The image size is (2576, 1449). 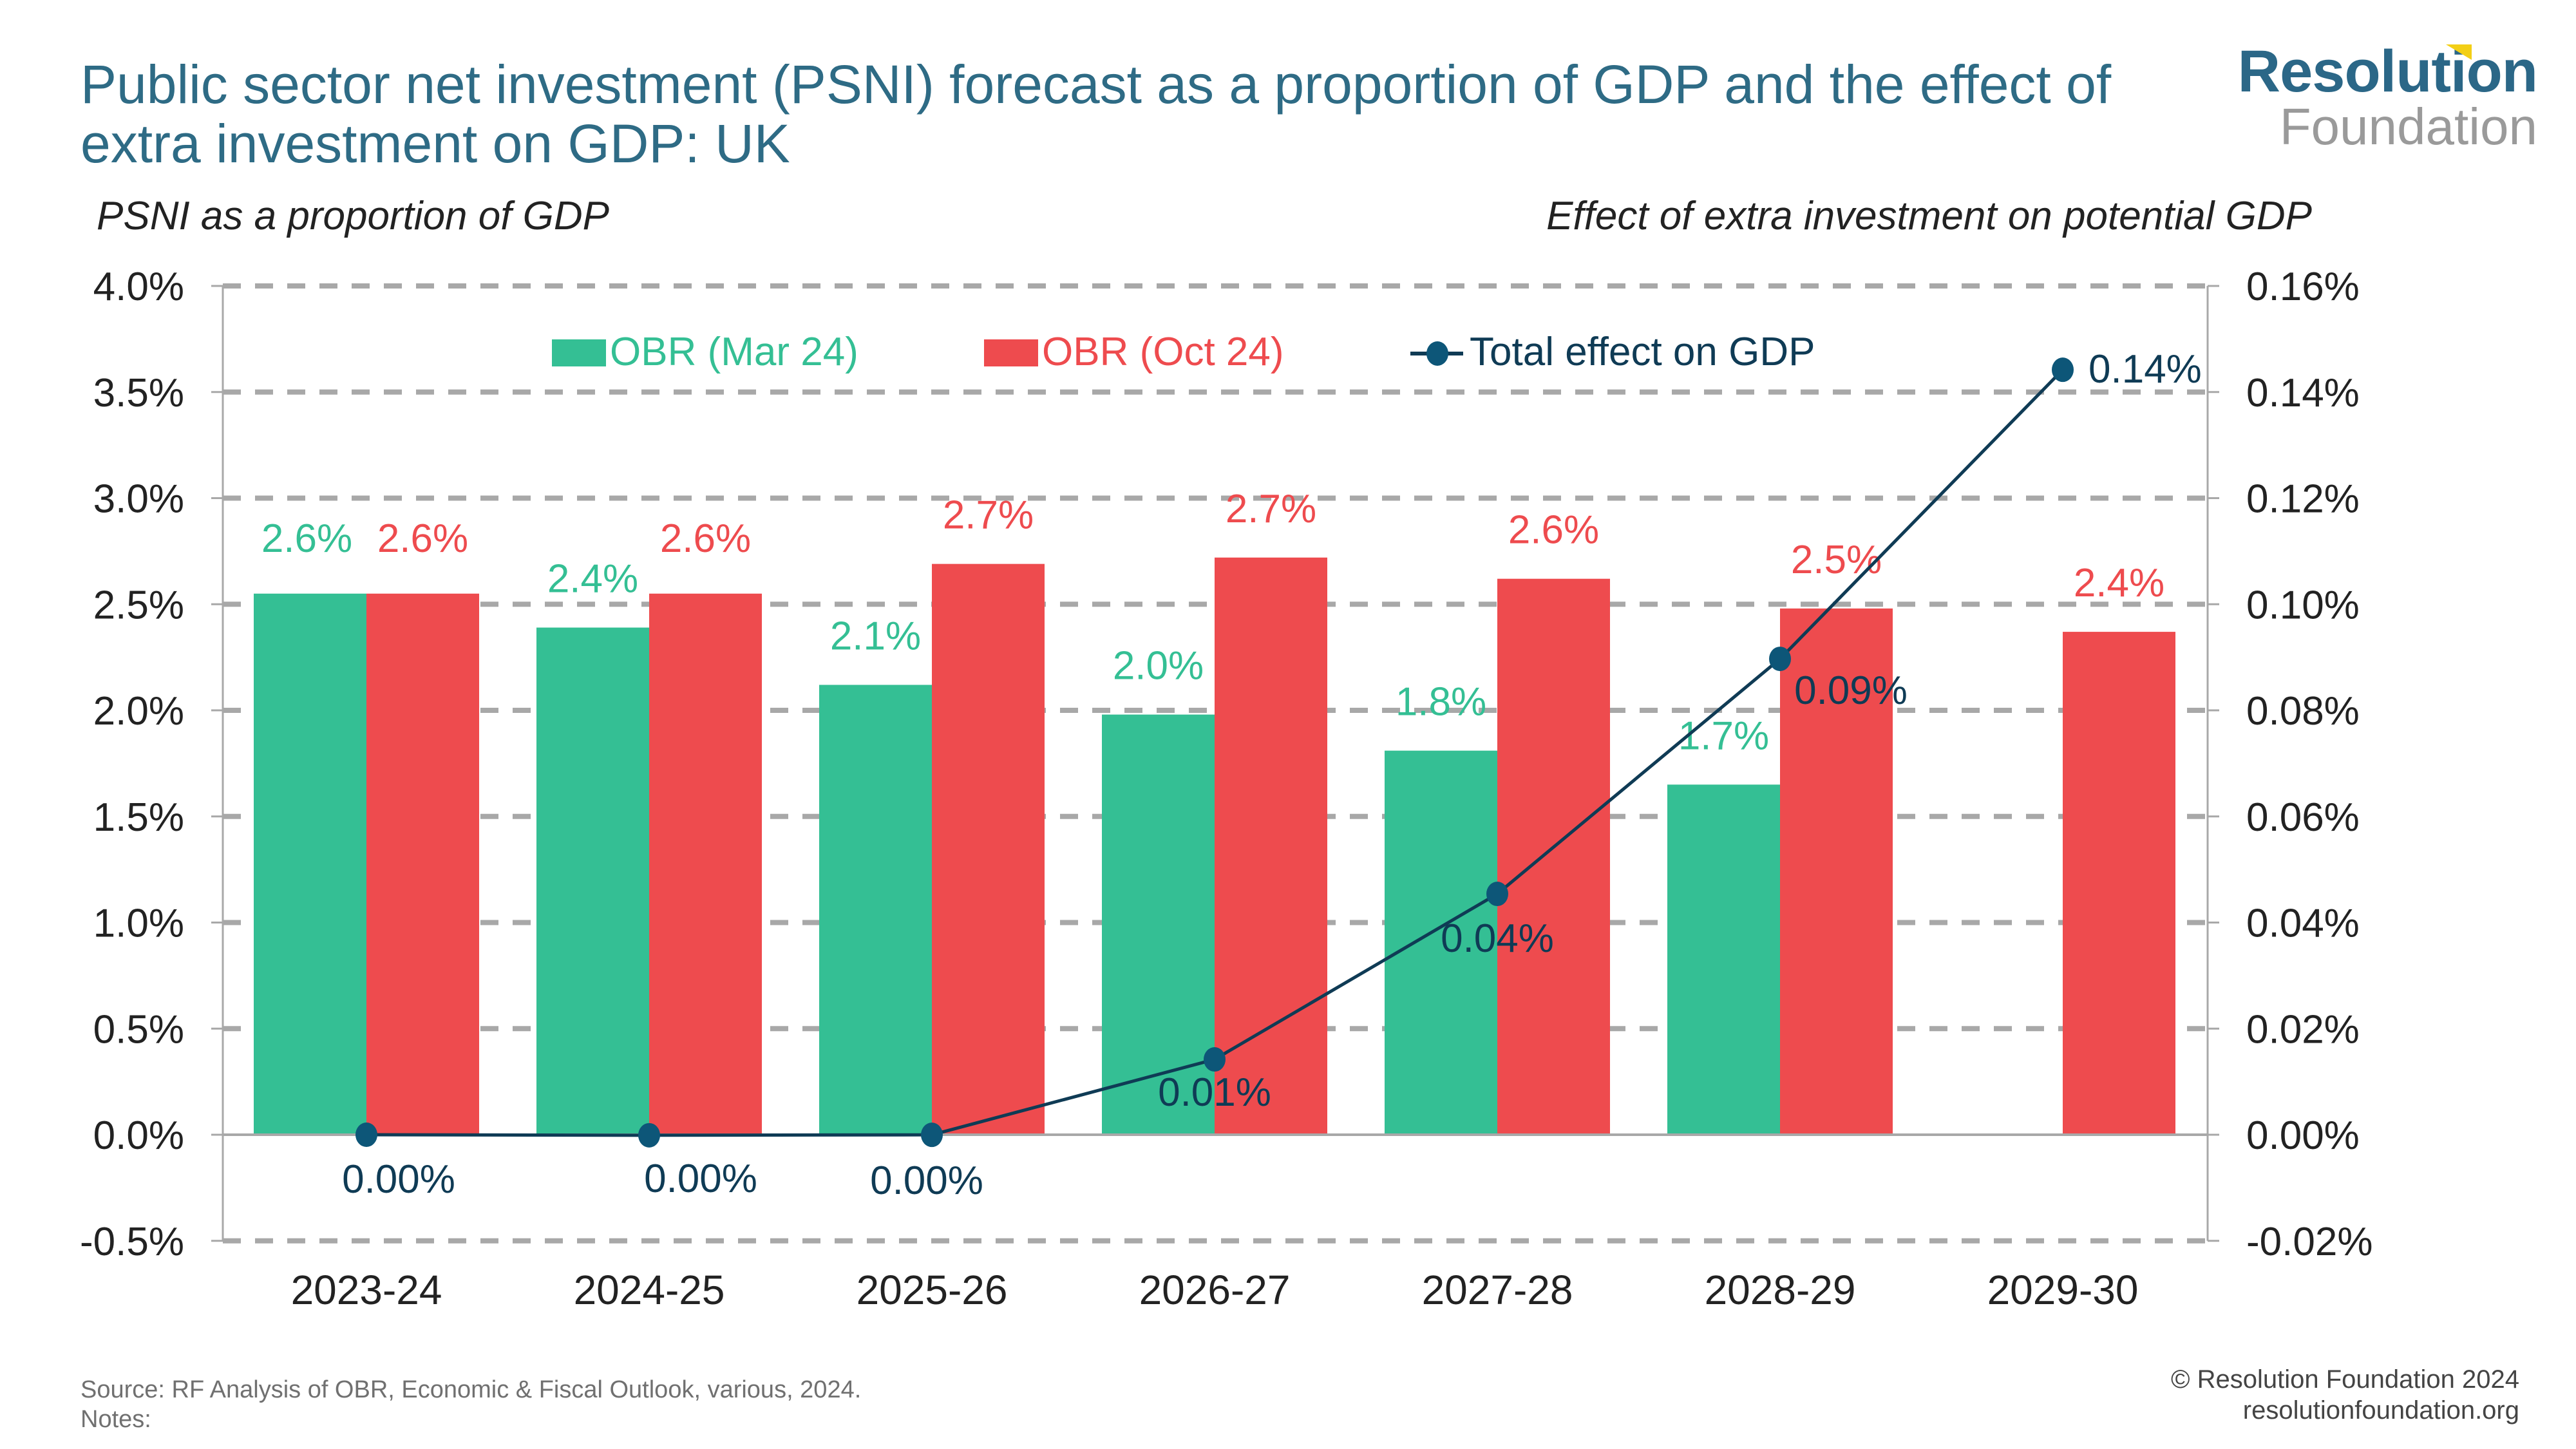 I want to click on right-axis-tick-label: 0.04%, so click(x=2303, y=924).